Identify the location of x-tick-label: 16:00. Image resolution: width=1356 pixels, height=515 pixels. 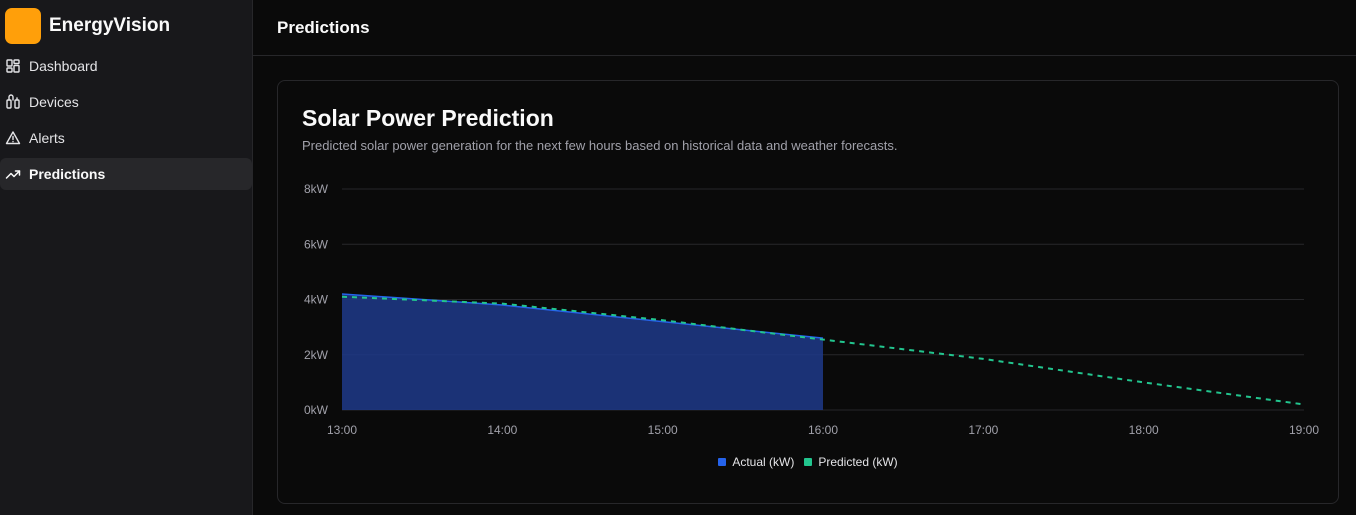
(823, 430).